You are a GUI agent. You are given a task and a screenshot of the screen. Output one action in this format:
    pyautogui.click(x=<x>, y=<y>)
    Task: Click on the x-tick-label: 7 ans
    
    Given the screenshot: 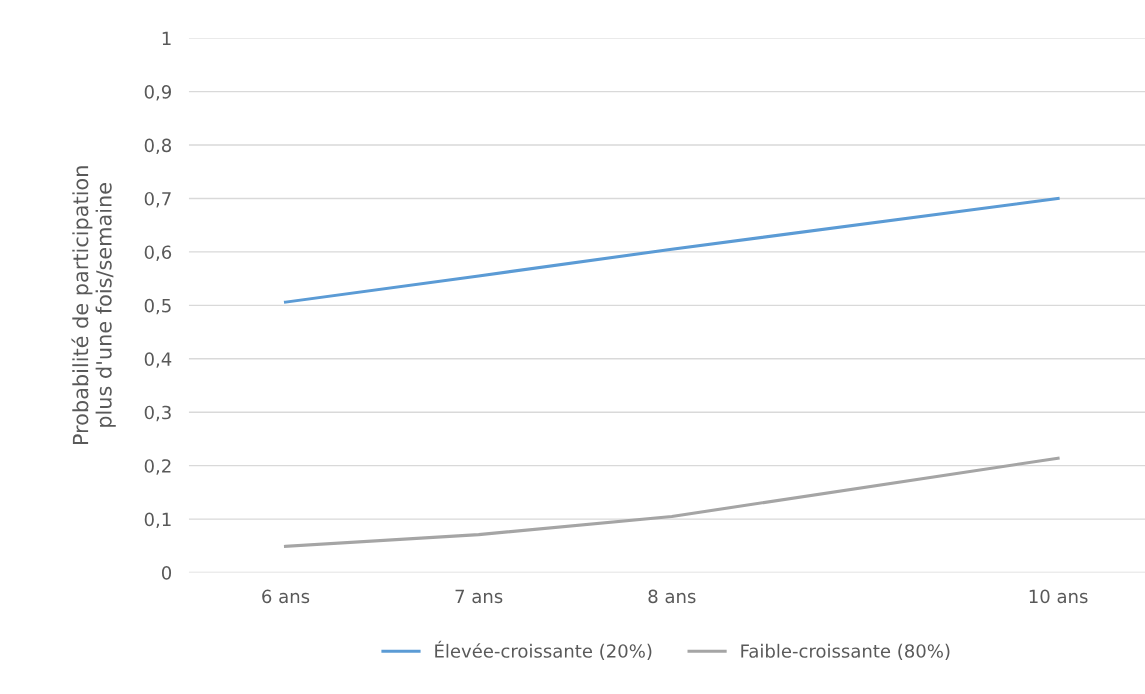 What is the action you would take?
    pyautogui.click(x=479, y=596)
    